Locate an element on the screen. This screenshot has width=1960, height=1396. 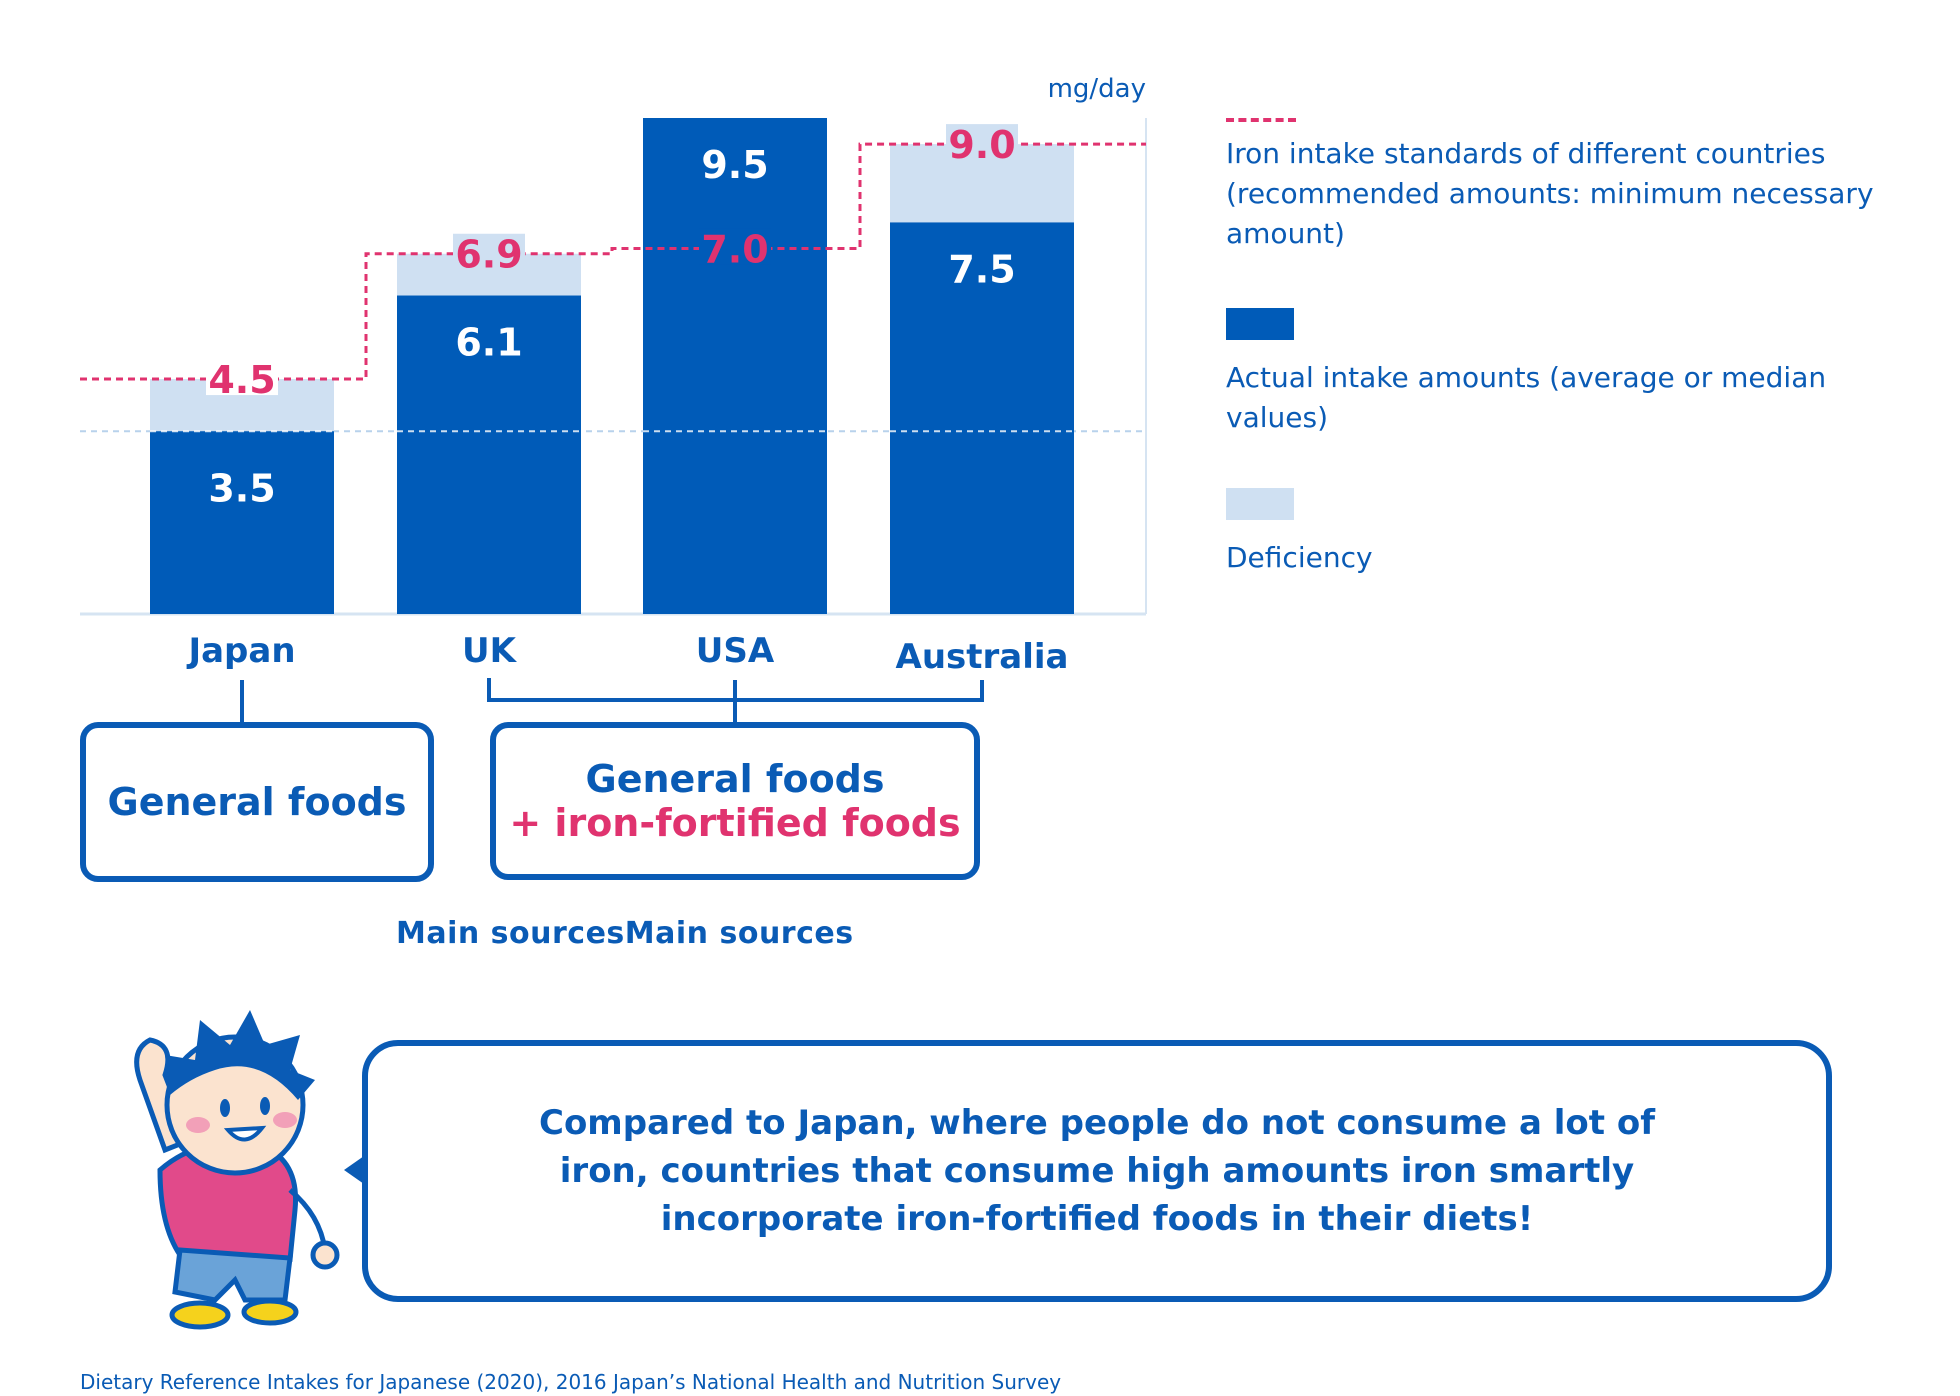
fortified-line1: General foods is located at coordinates (735, 779).